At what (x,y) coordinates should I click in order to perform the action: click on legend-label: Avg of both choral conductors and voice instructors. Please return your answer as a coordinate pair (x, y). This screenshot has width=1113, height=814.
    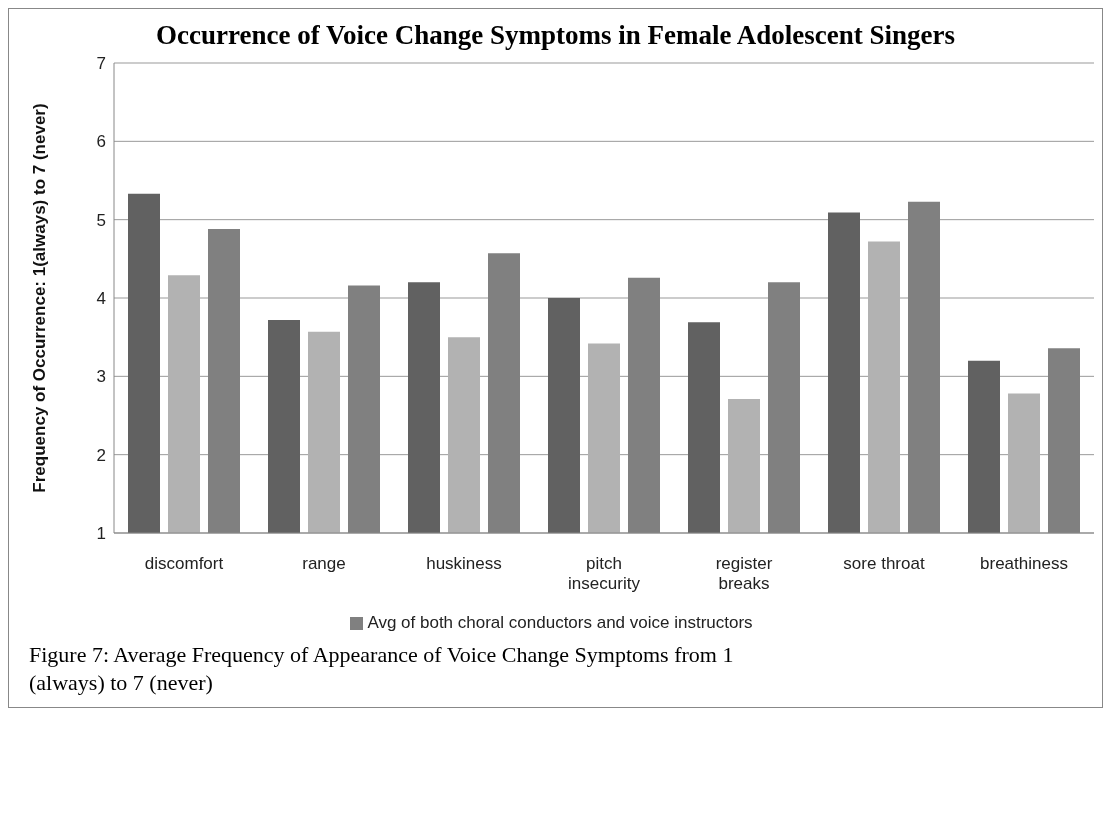
    Looking at the image, I should click on (560, 622).